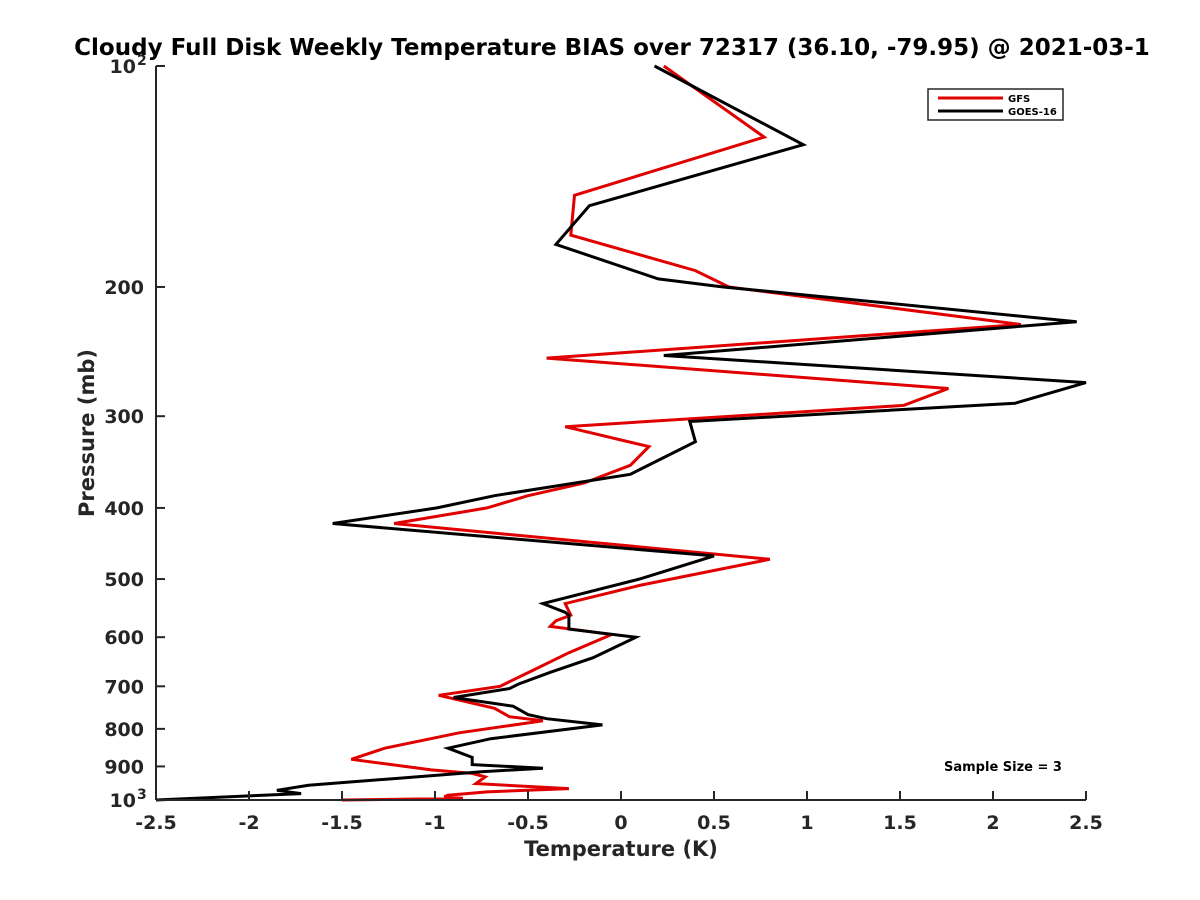 The image size is (1200, 900). What do you see at coordinates (124, 417) in the screenshot?
I see `y-tick-label: 300` at bounding box center [124, 417].